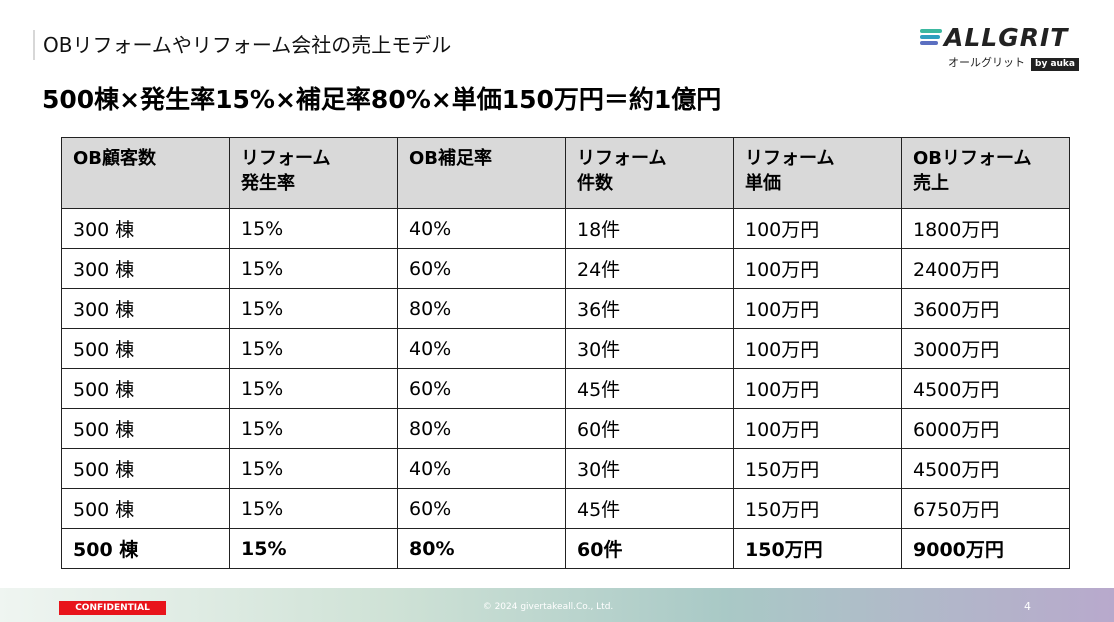  What do you see at coordinates (817, 173) in the screenshot?
I see `header-unit-price: リフォーム 単価` at bounding box center [817, 173].